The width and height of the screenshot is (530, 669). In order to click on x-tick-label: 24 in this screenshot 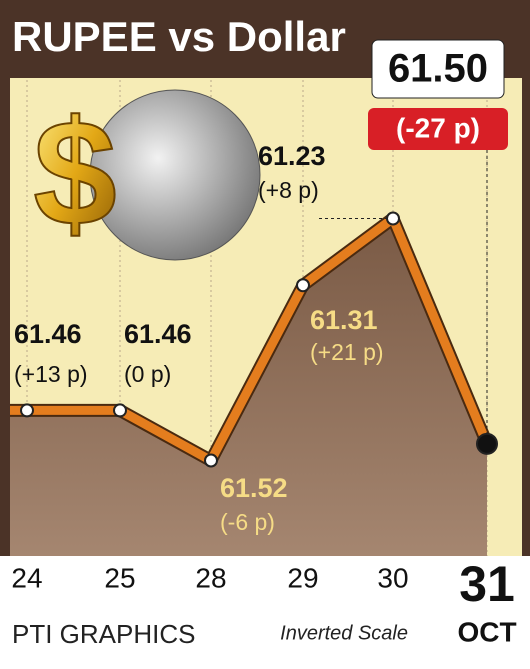, I will do `click(26, 577)`.